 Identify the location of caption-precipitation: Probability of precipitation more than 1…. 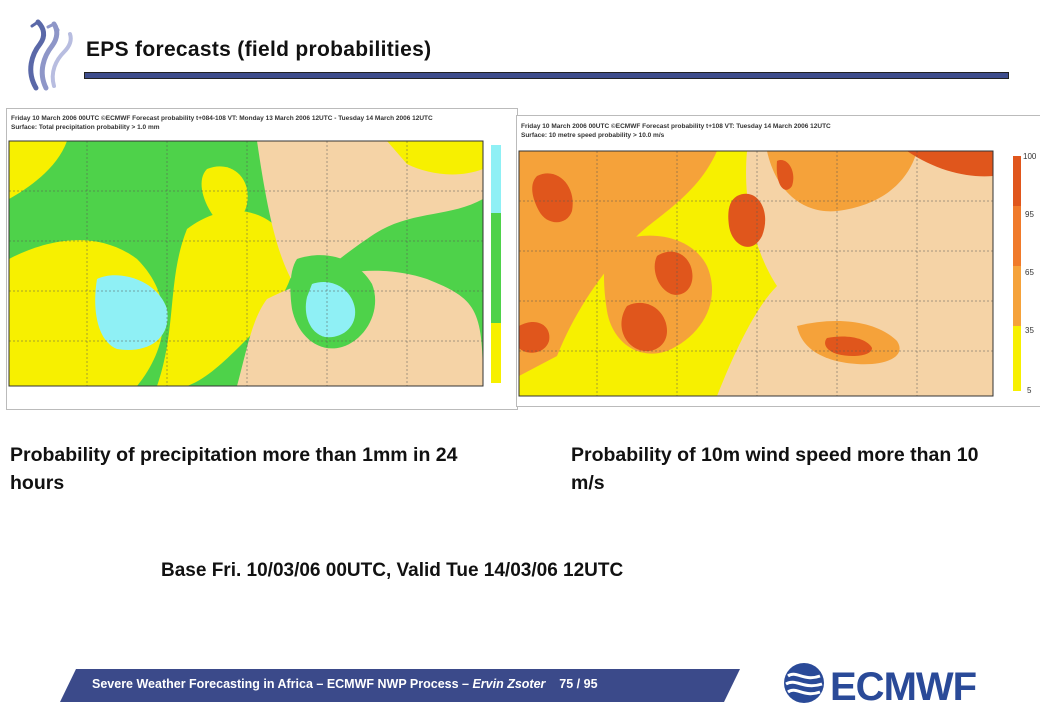
(234, 469).